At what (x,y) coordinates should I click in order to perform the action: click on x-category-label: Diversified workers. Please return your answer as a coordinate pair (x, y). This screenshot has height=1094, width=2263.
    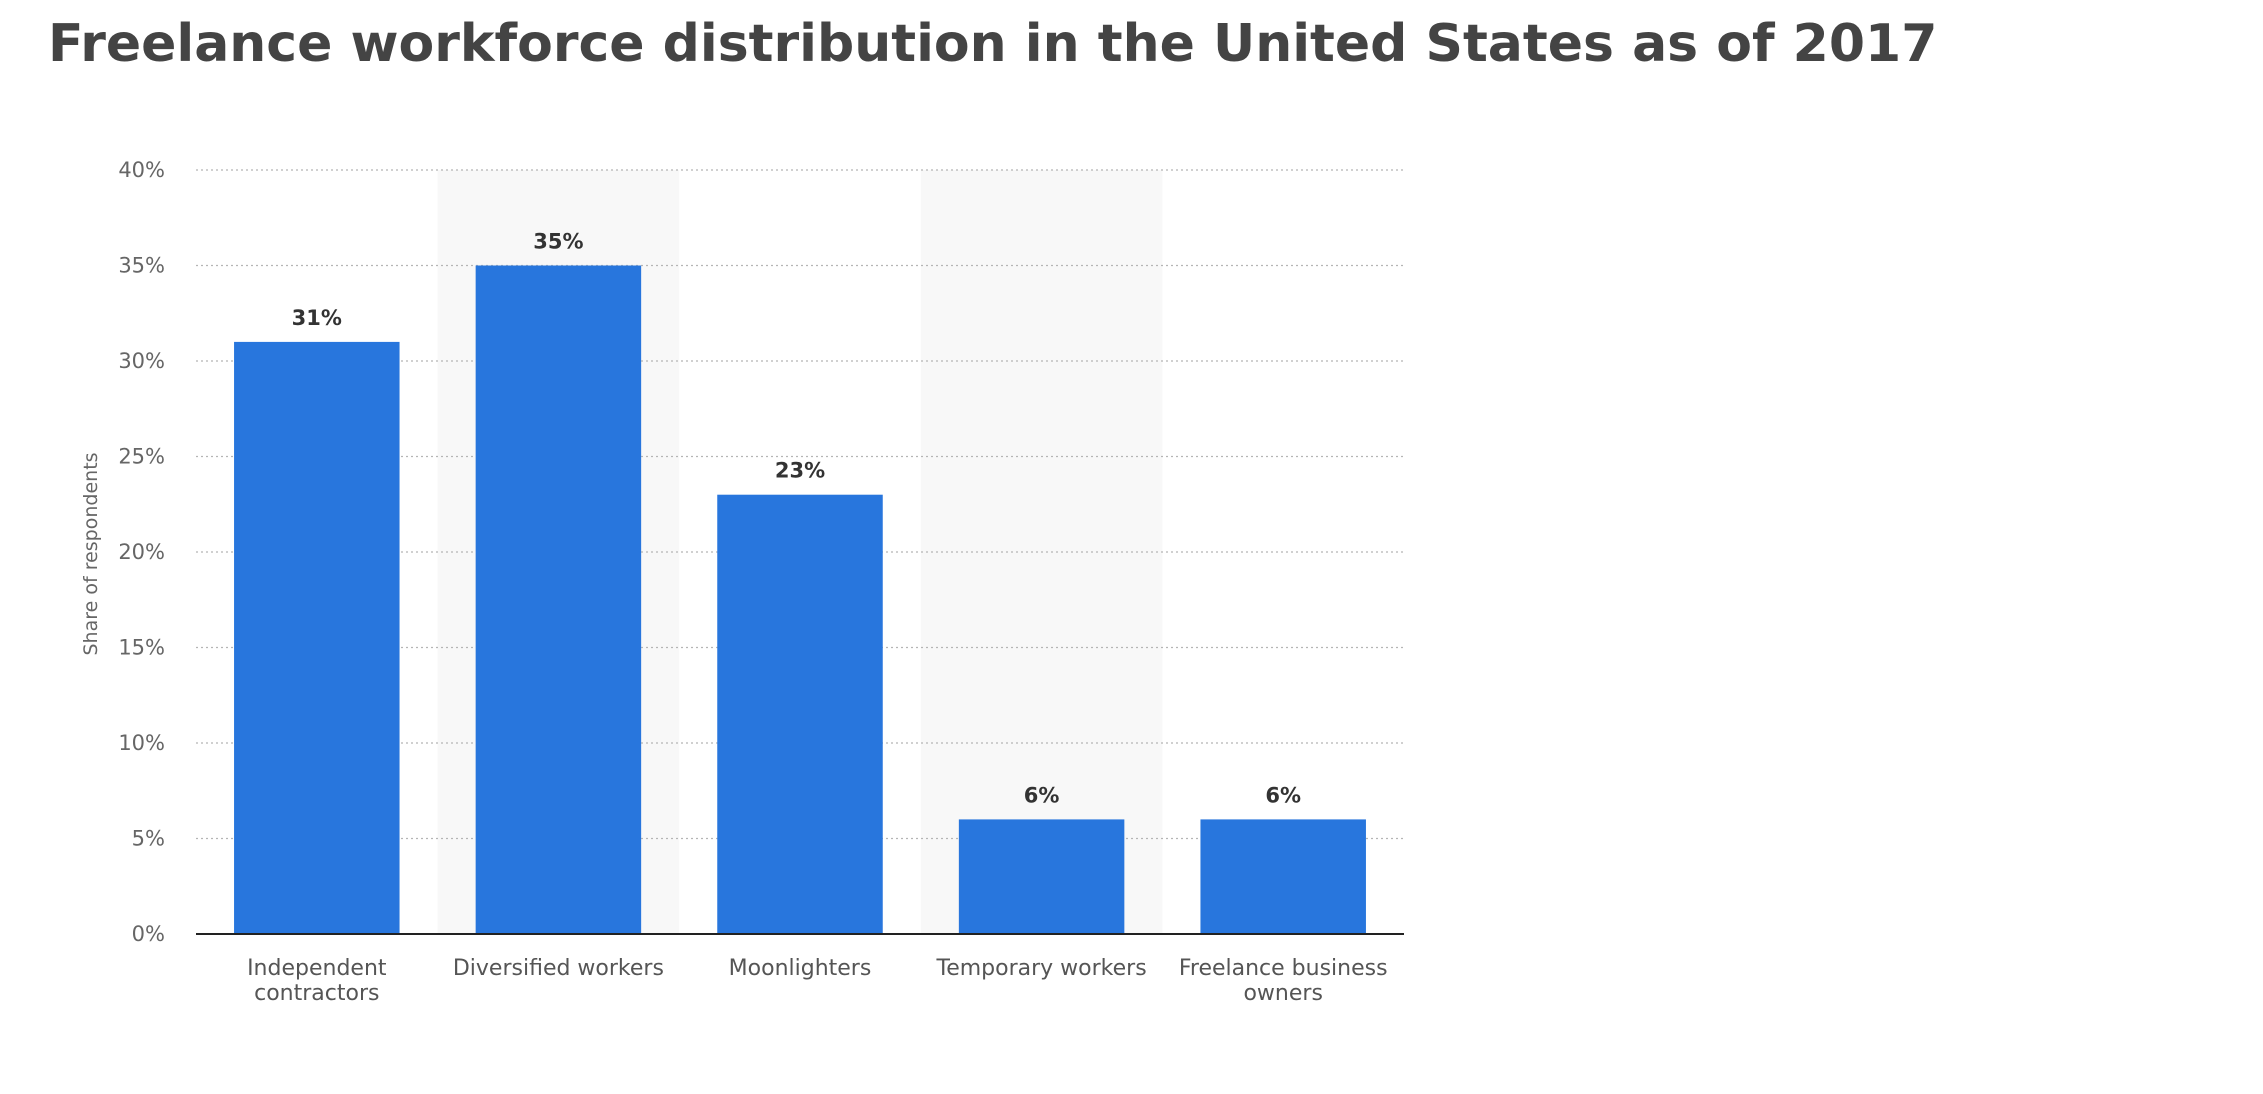
    Looking at the image, I should click on (558, 968).